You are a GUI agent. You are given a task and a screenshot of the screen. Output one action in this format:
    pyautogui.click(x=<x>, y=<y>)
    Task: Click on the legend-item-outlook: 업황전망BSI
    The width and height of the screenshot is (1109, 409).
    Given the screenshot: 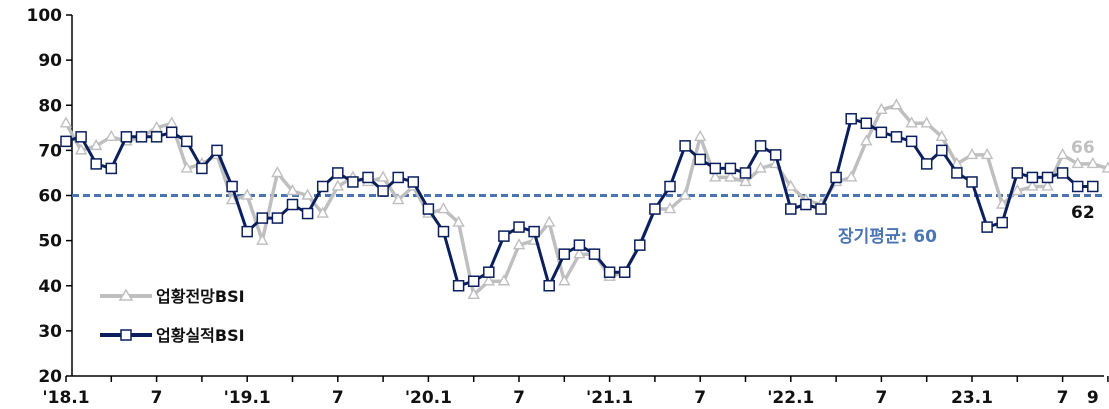 What is the action you would take?
    pyautogui.click(x=172, y=296)
    